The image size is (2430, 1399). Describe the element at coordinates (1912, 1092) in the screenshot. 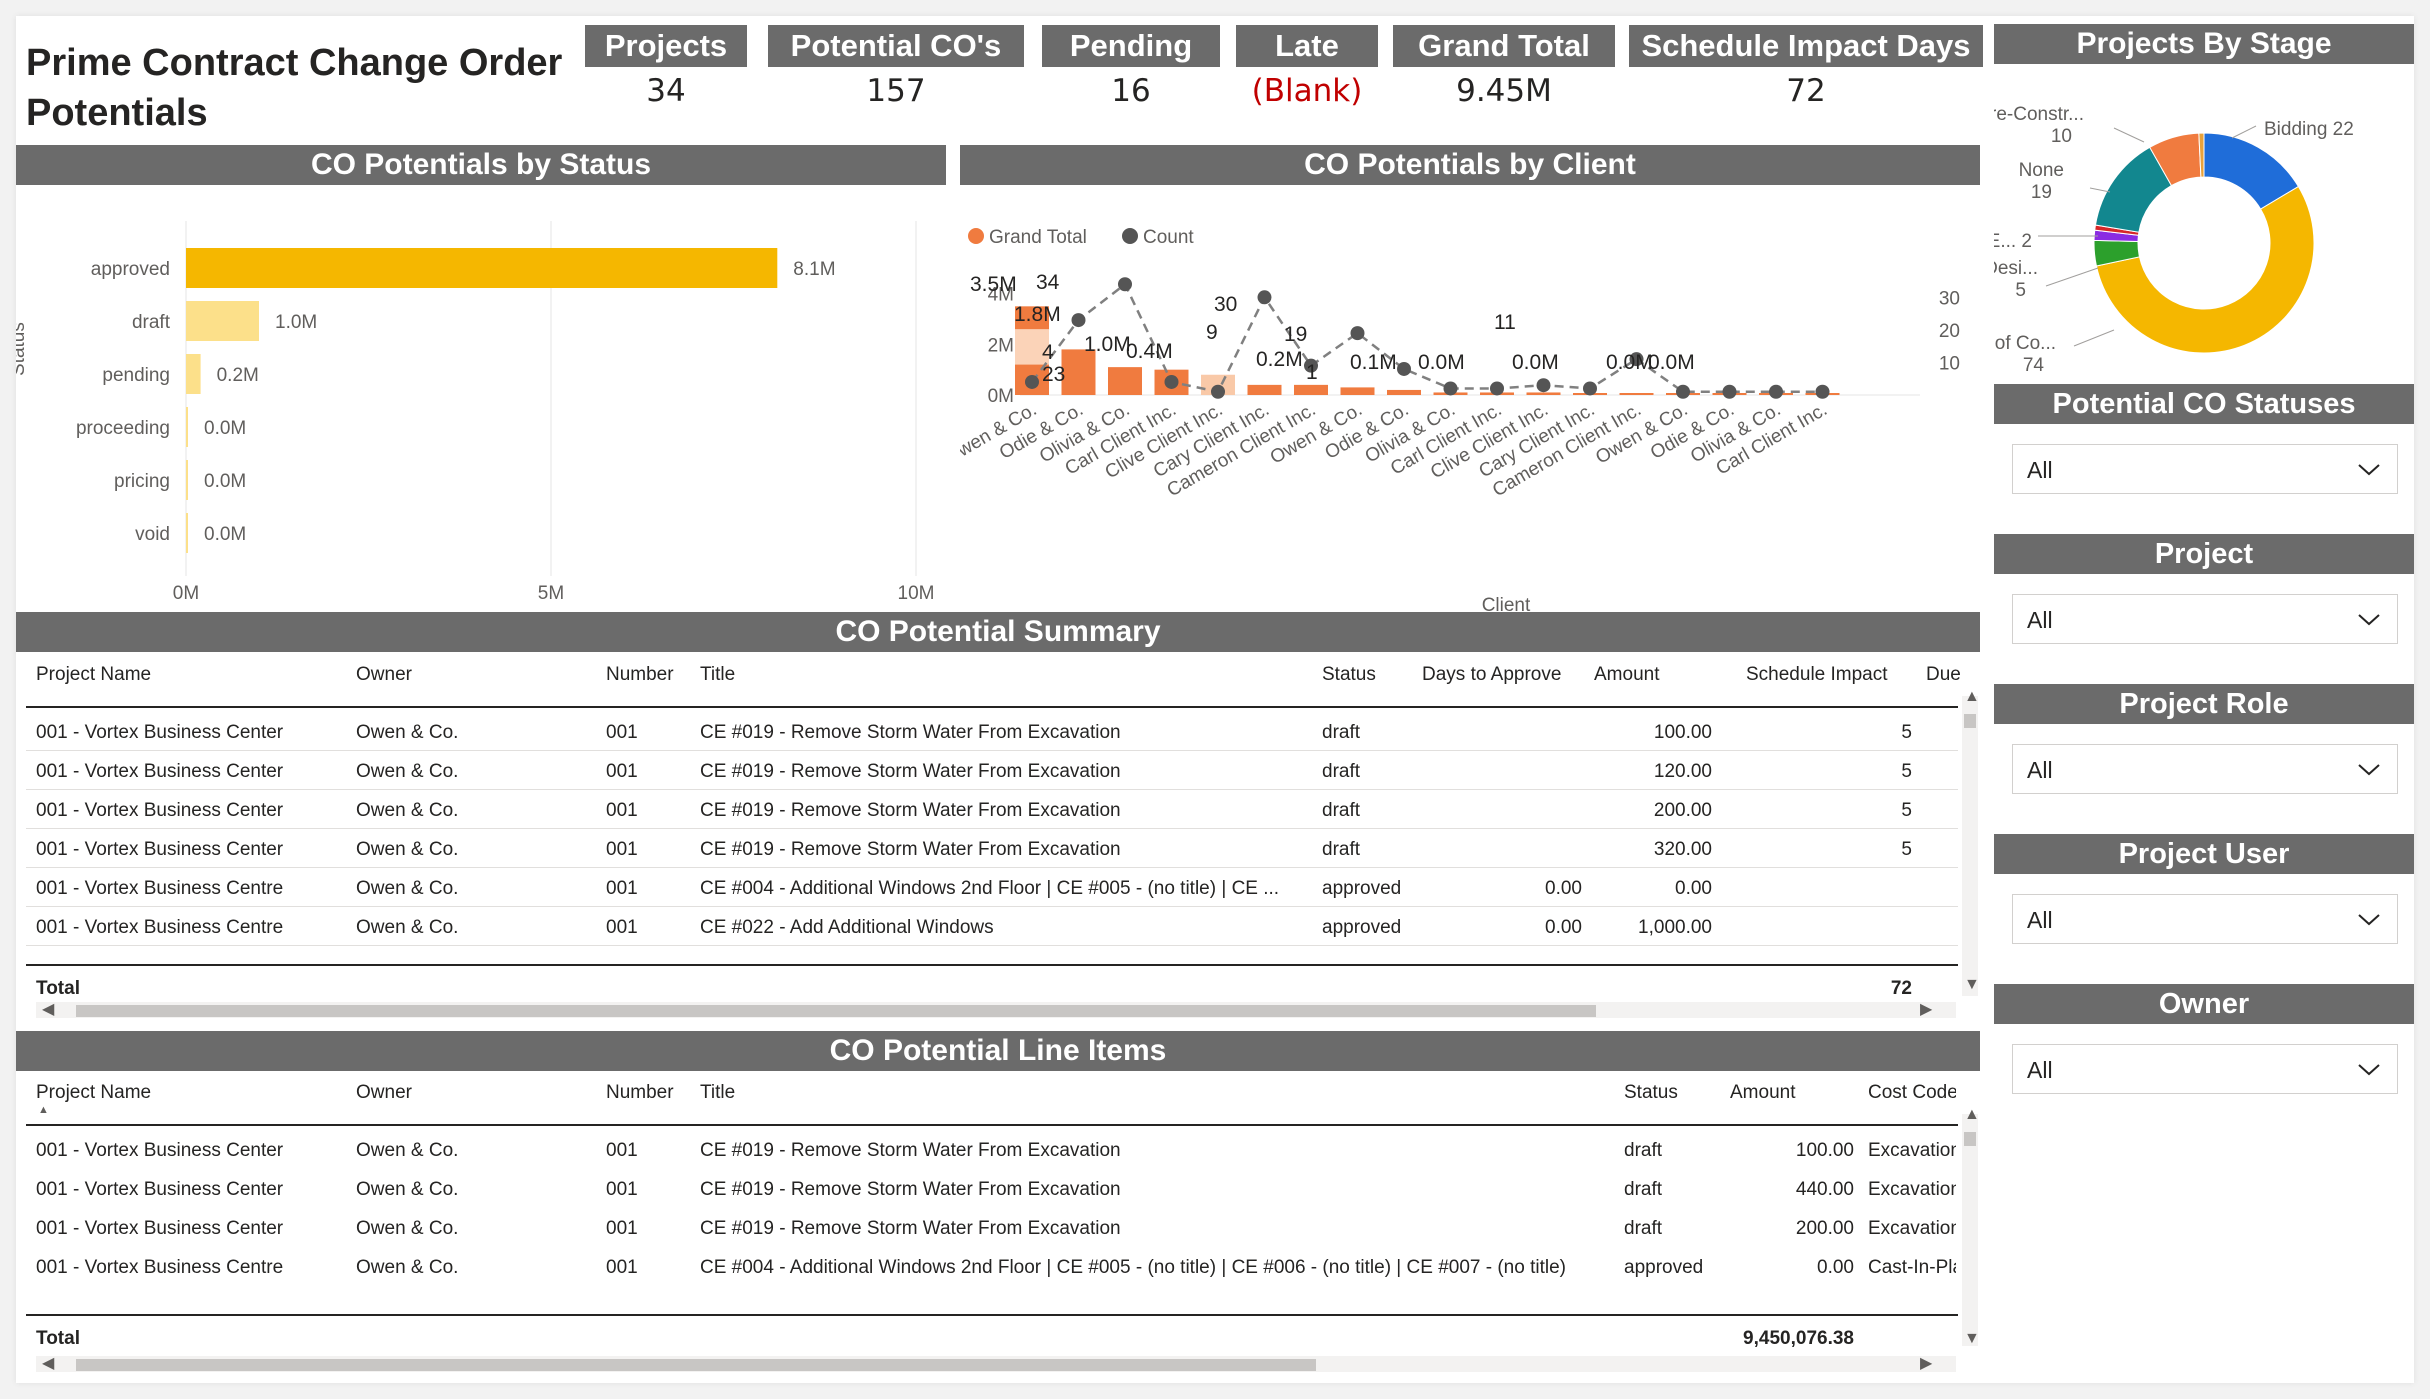

I see `col-cost-code: Cost Code` at that location.